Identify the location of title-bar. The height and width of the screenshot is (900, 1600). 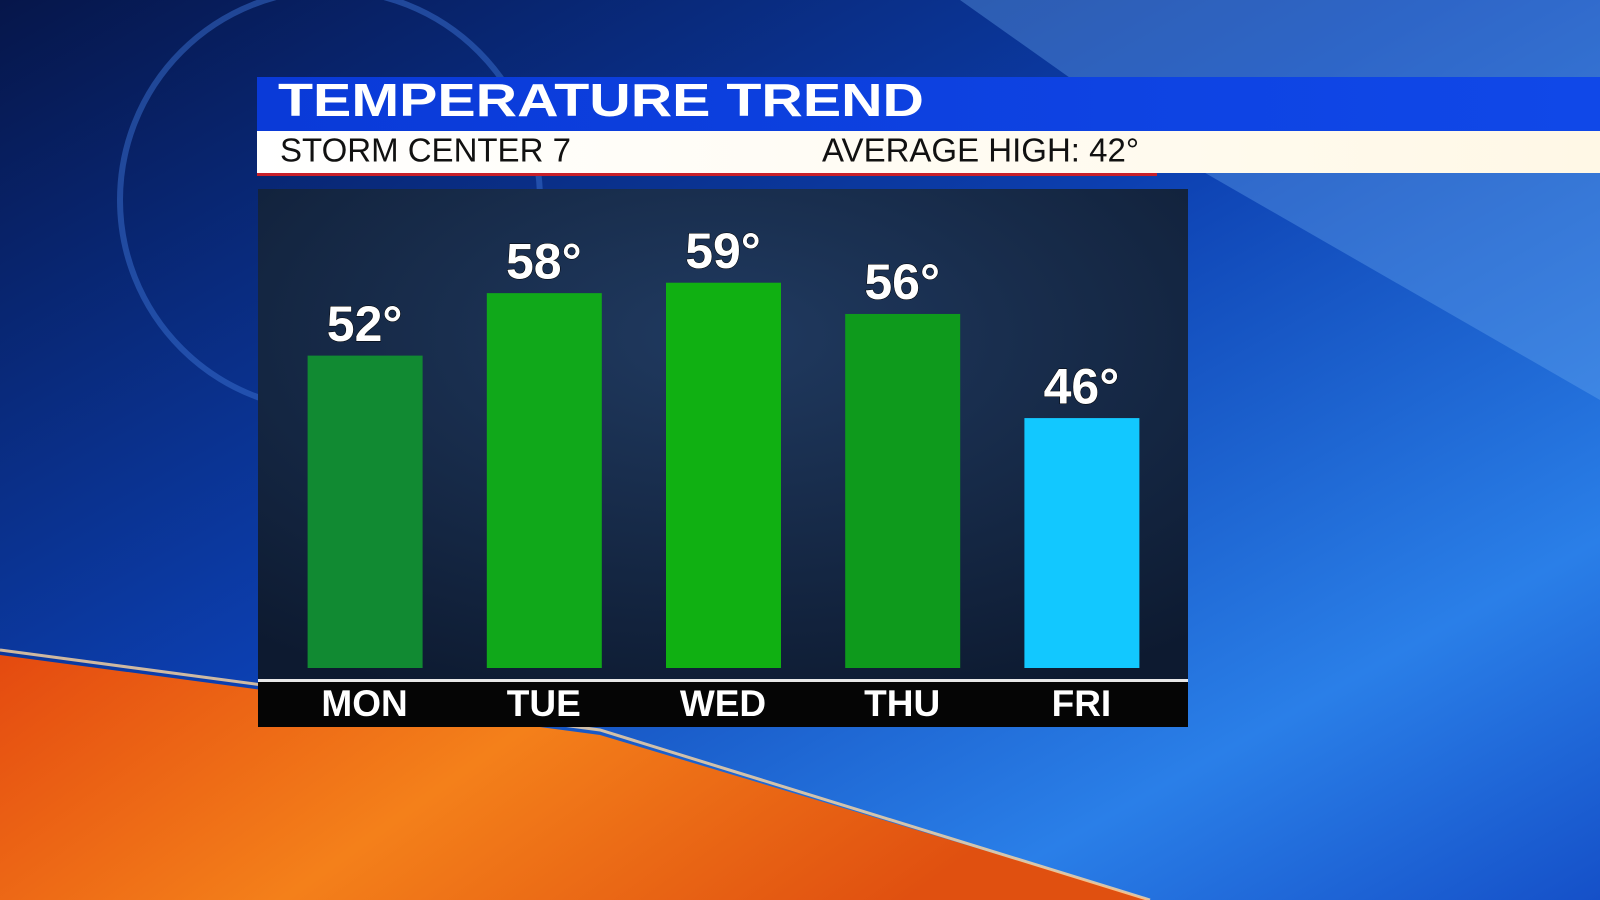
(928, 104).